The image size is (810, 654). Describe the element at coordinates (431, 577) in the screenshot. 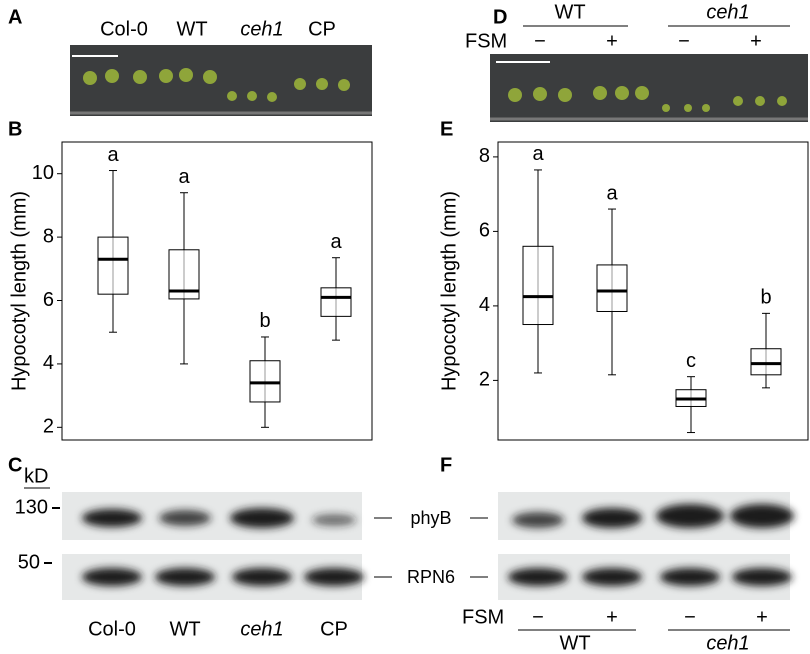

I see `blot-label: RPN6` at that location.